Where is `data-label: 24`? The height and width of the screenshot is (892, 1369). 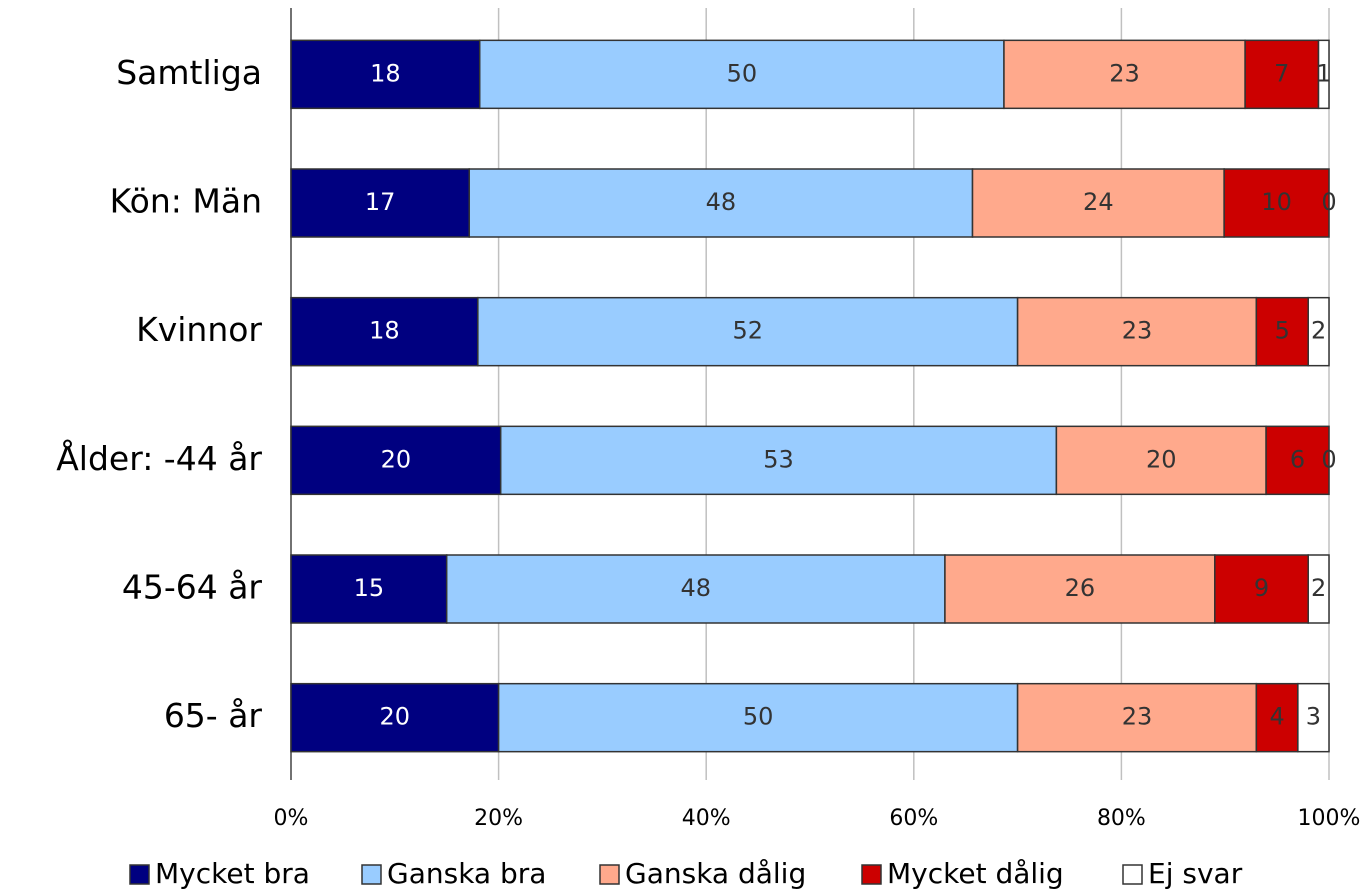
data-label: 24 is located at coordinates (1098, 202).